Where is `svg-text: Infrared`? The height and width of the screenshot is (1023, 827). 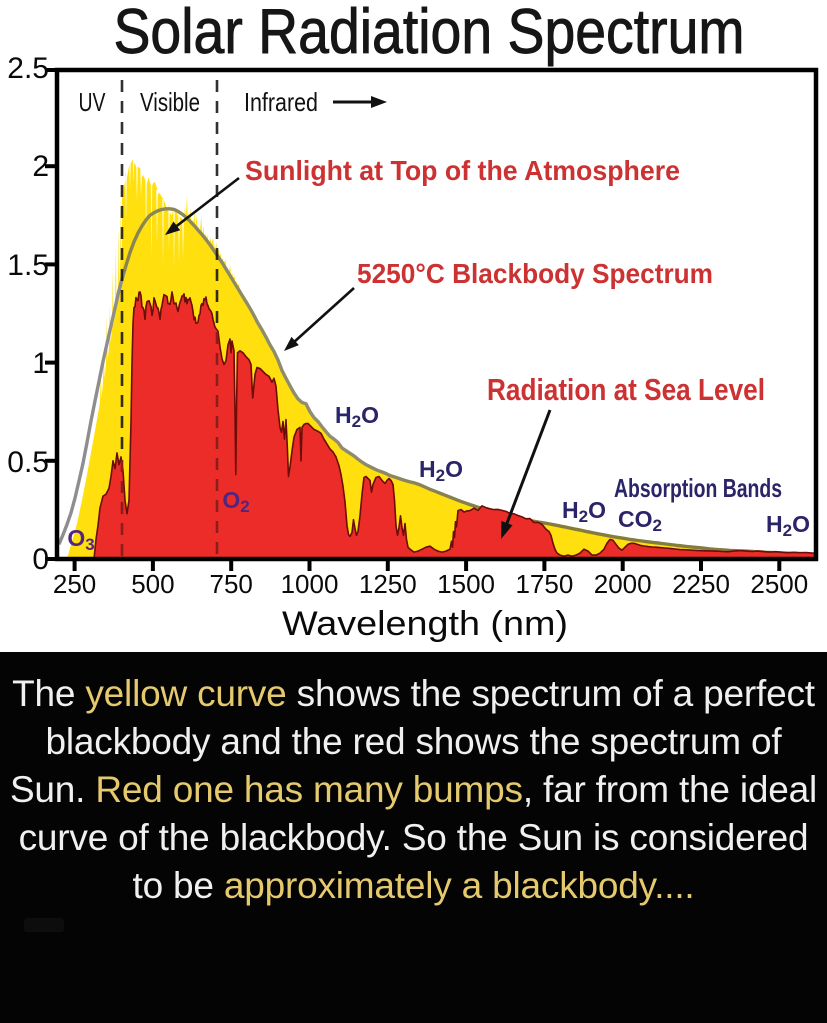
svg-text: Infrared is located at coordinates (281, 102).